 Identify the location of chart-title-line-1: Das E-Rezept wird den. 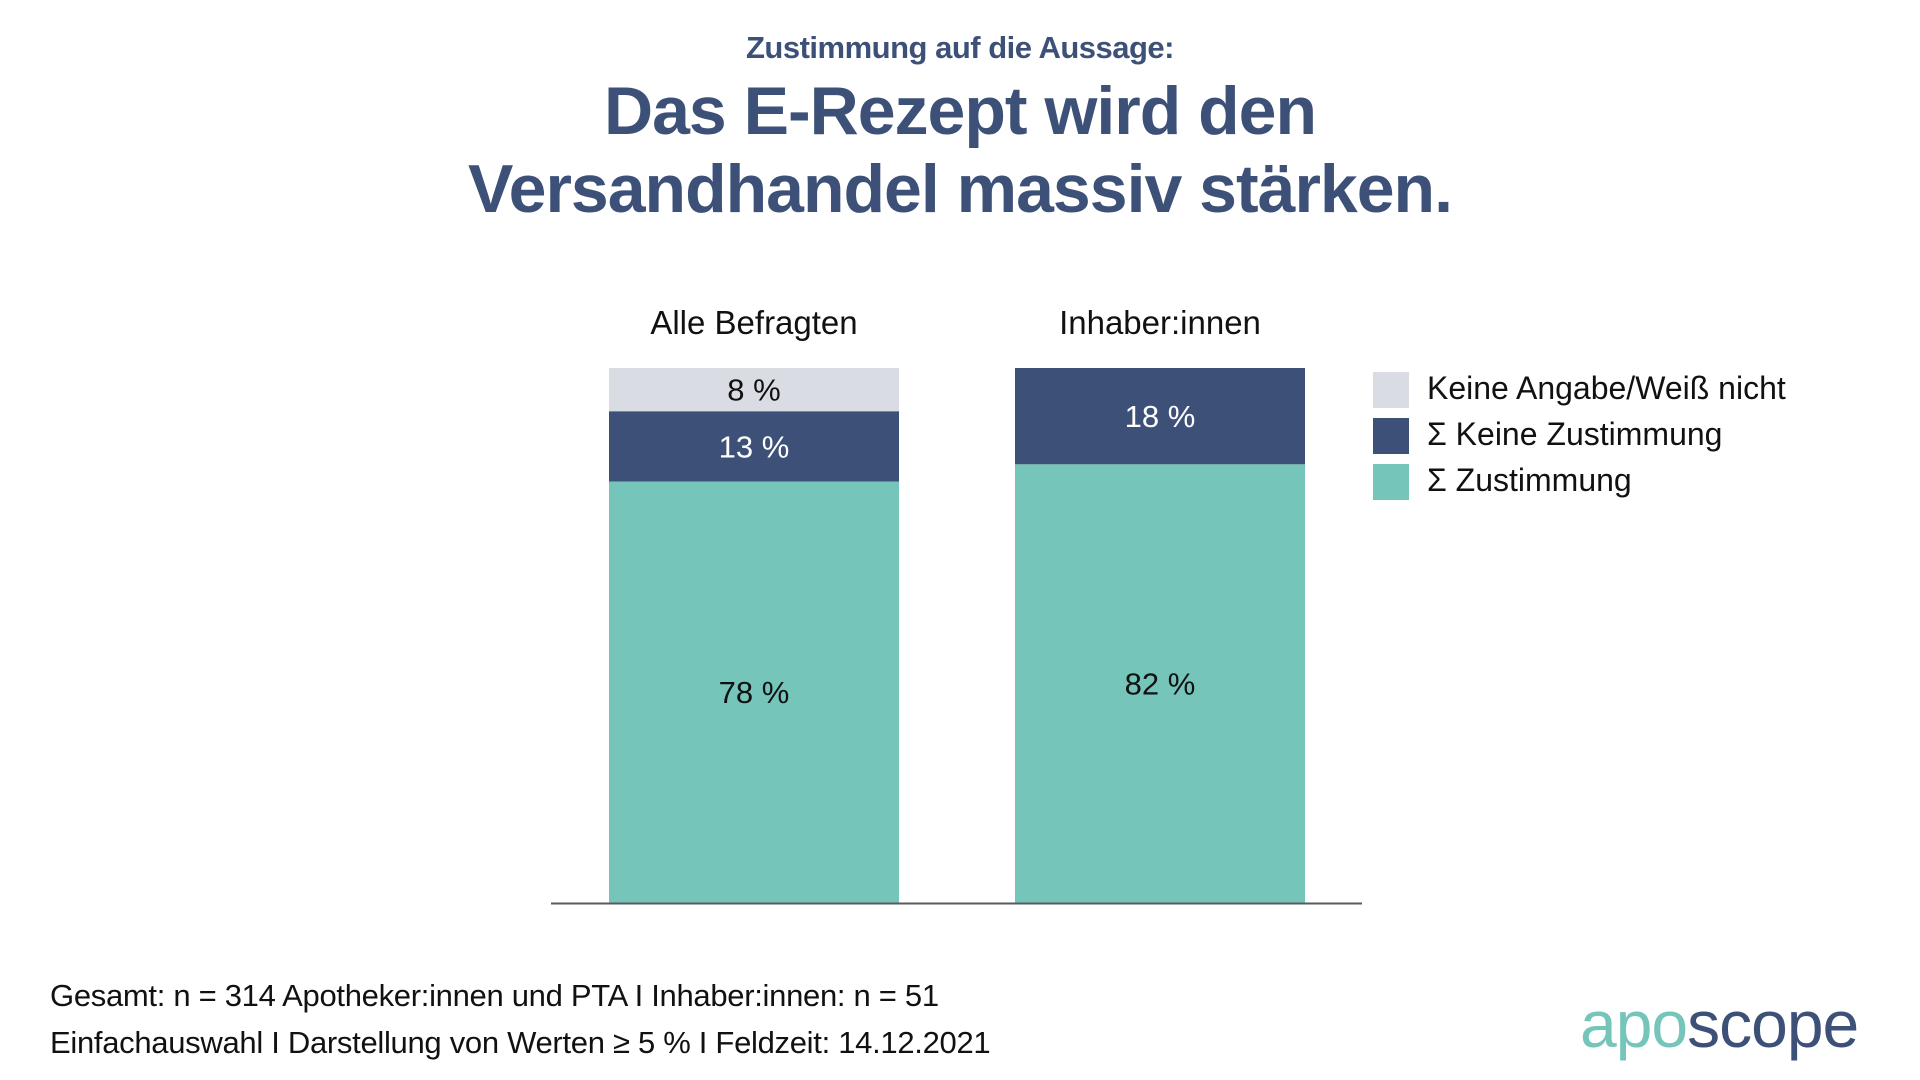
(960, 111).